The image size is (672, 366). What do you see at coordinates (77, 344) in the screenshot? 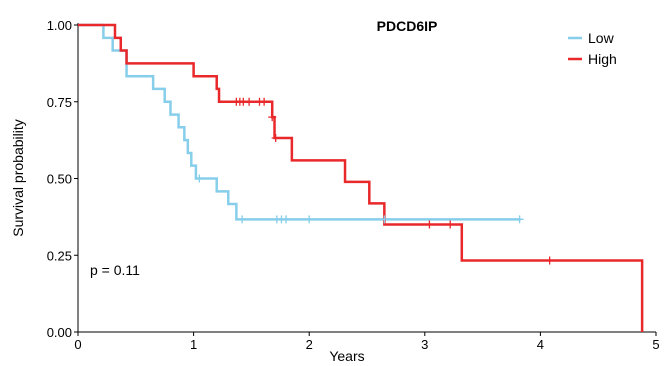
I see `x-tick-label: 0` at bounding box center [77, 344].